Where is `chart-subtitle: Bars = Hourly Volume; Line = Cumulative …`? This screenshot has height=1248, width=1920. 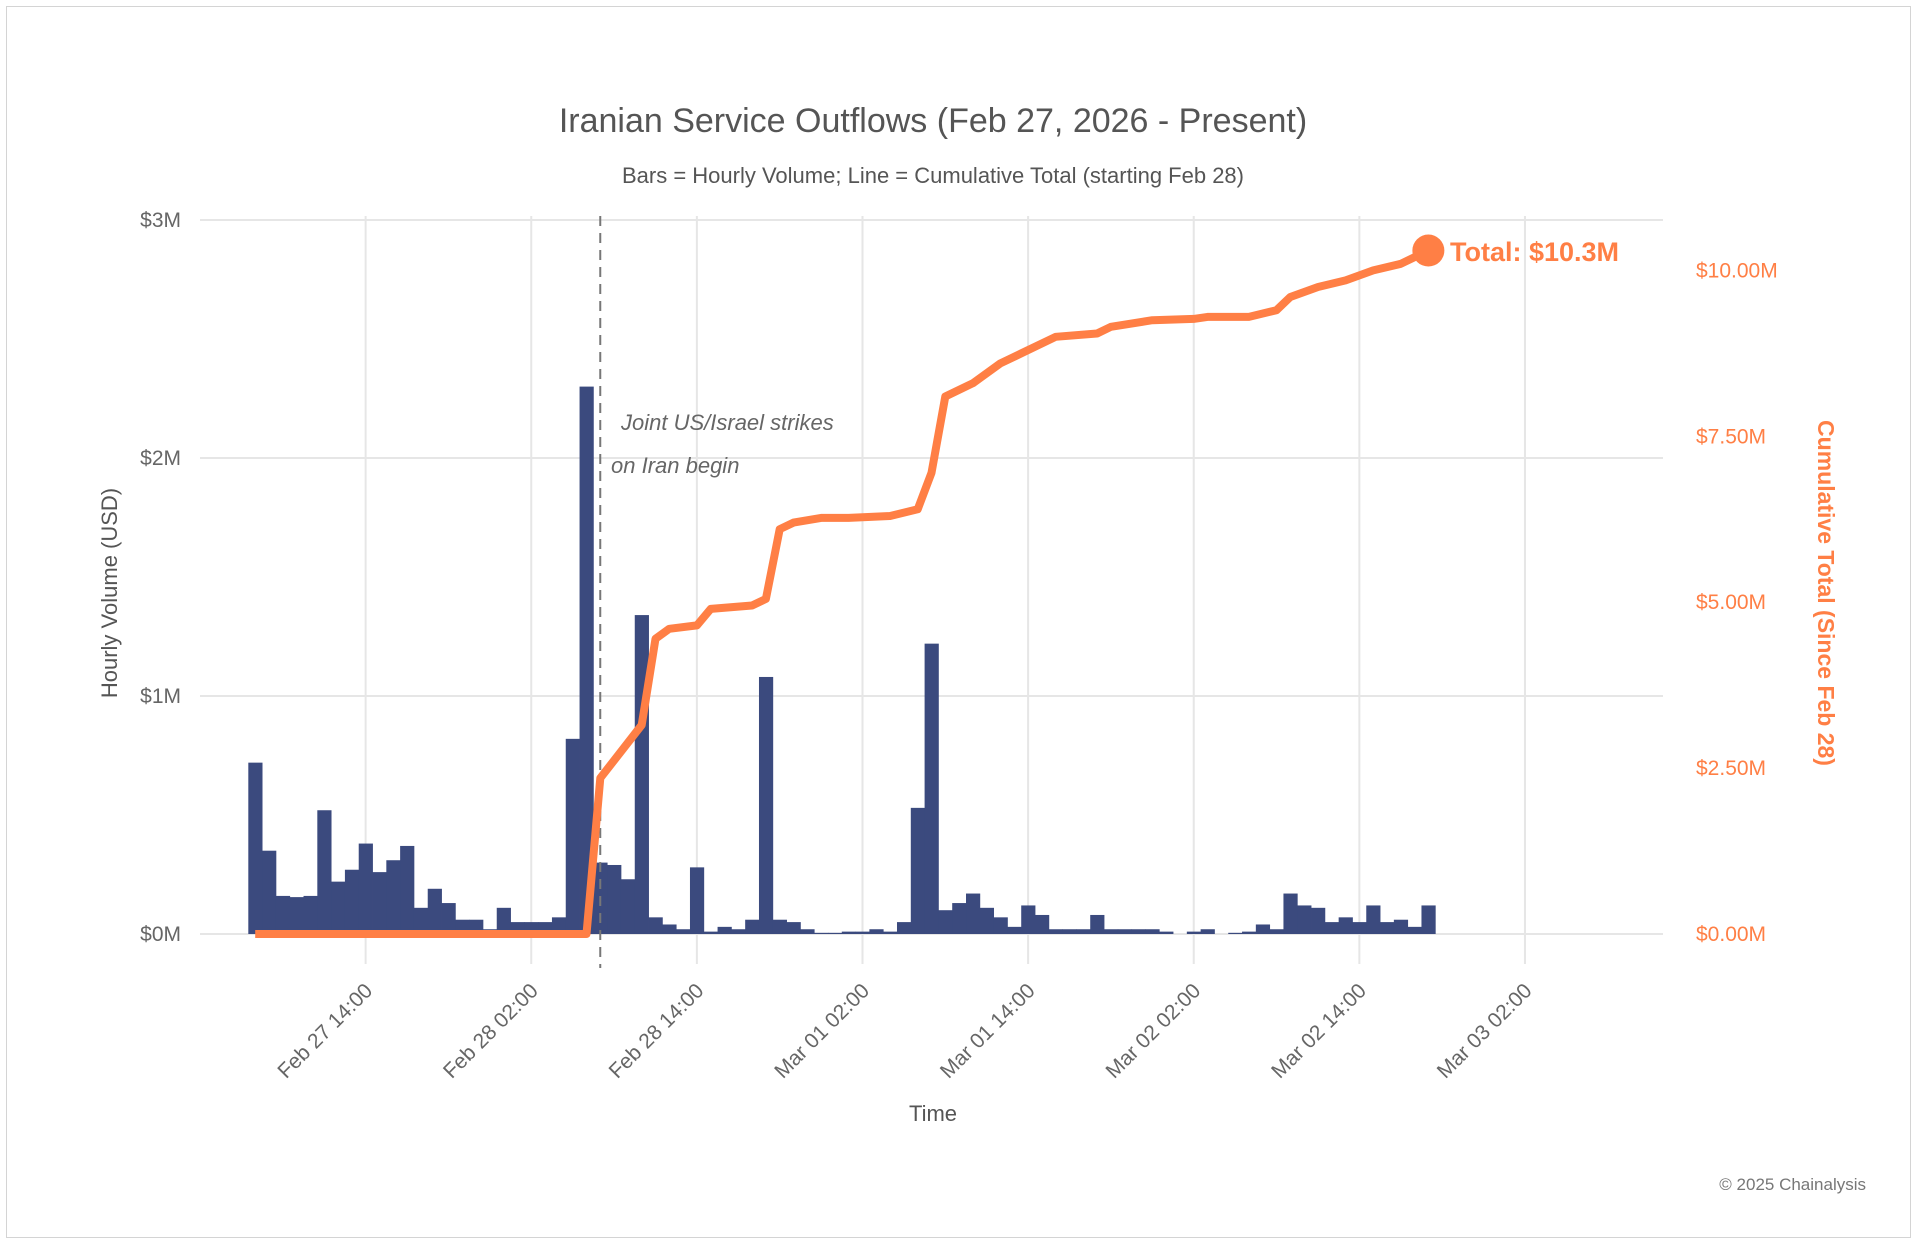
chart-subtitle: Bars = Hourly Volume; Line = Cumulative … is located at coordinates (933, 175).